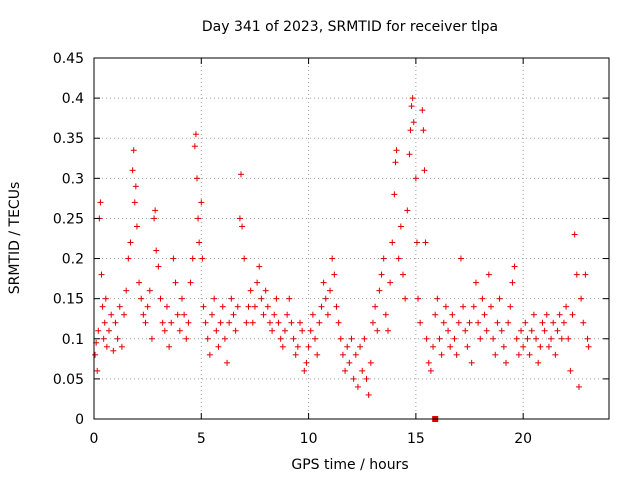 The image size is (640, 480). Describe the element at coordinates (73, 260) in the screenshot. I see `y-tick-label: 0.2` at that location.